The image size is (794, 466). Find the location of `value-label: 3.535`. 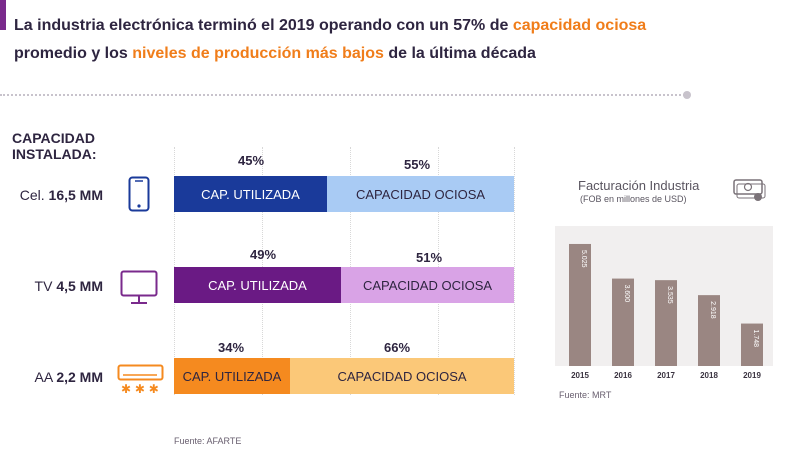

value-label: 3.535 is located at coordinates (669, 295).